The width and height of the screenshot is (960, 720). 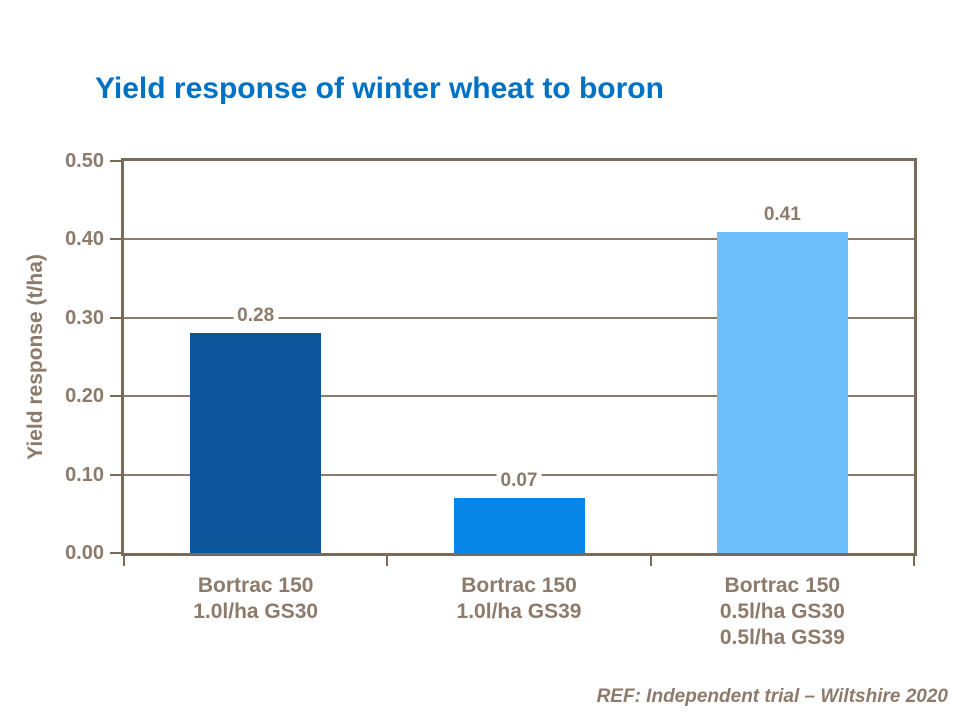 What do you see at coordinates (519, 481) in the screenshot?
I see `bar-value-label: 0.07` at bounding box center [519, 481].